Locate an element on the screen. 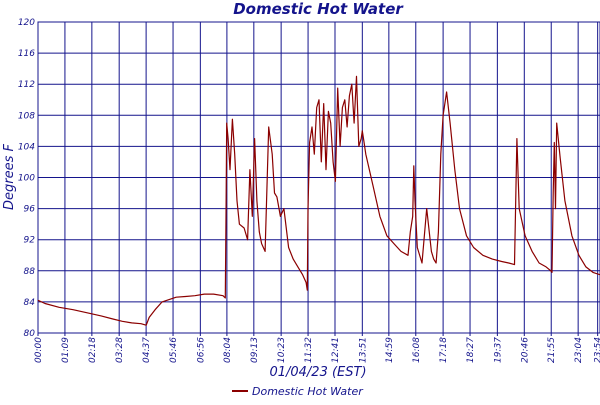 This screenshot has height=405, width=600. x-tick-label: 01:09 is located at coordinates (66, 350).